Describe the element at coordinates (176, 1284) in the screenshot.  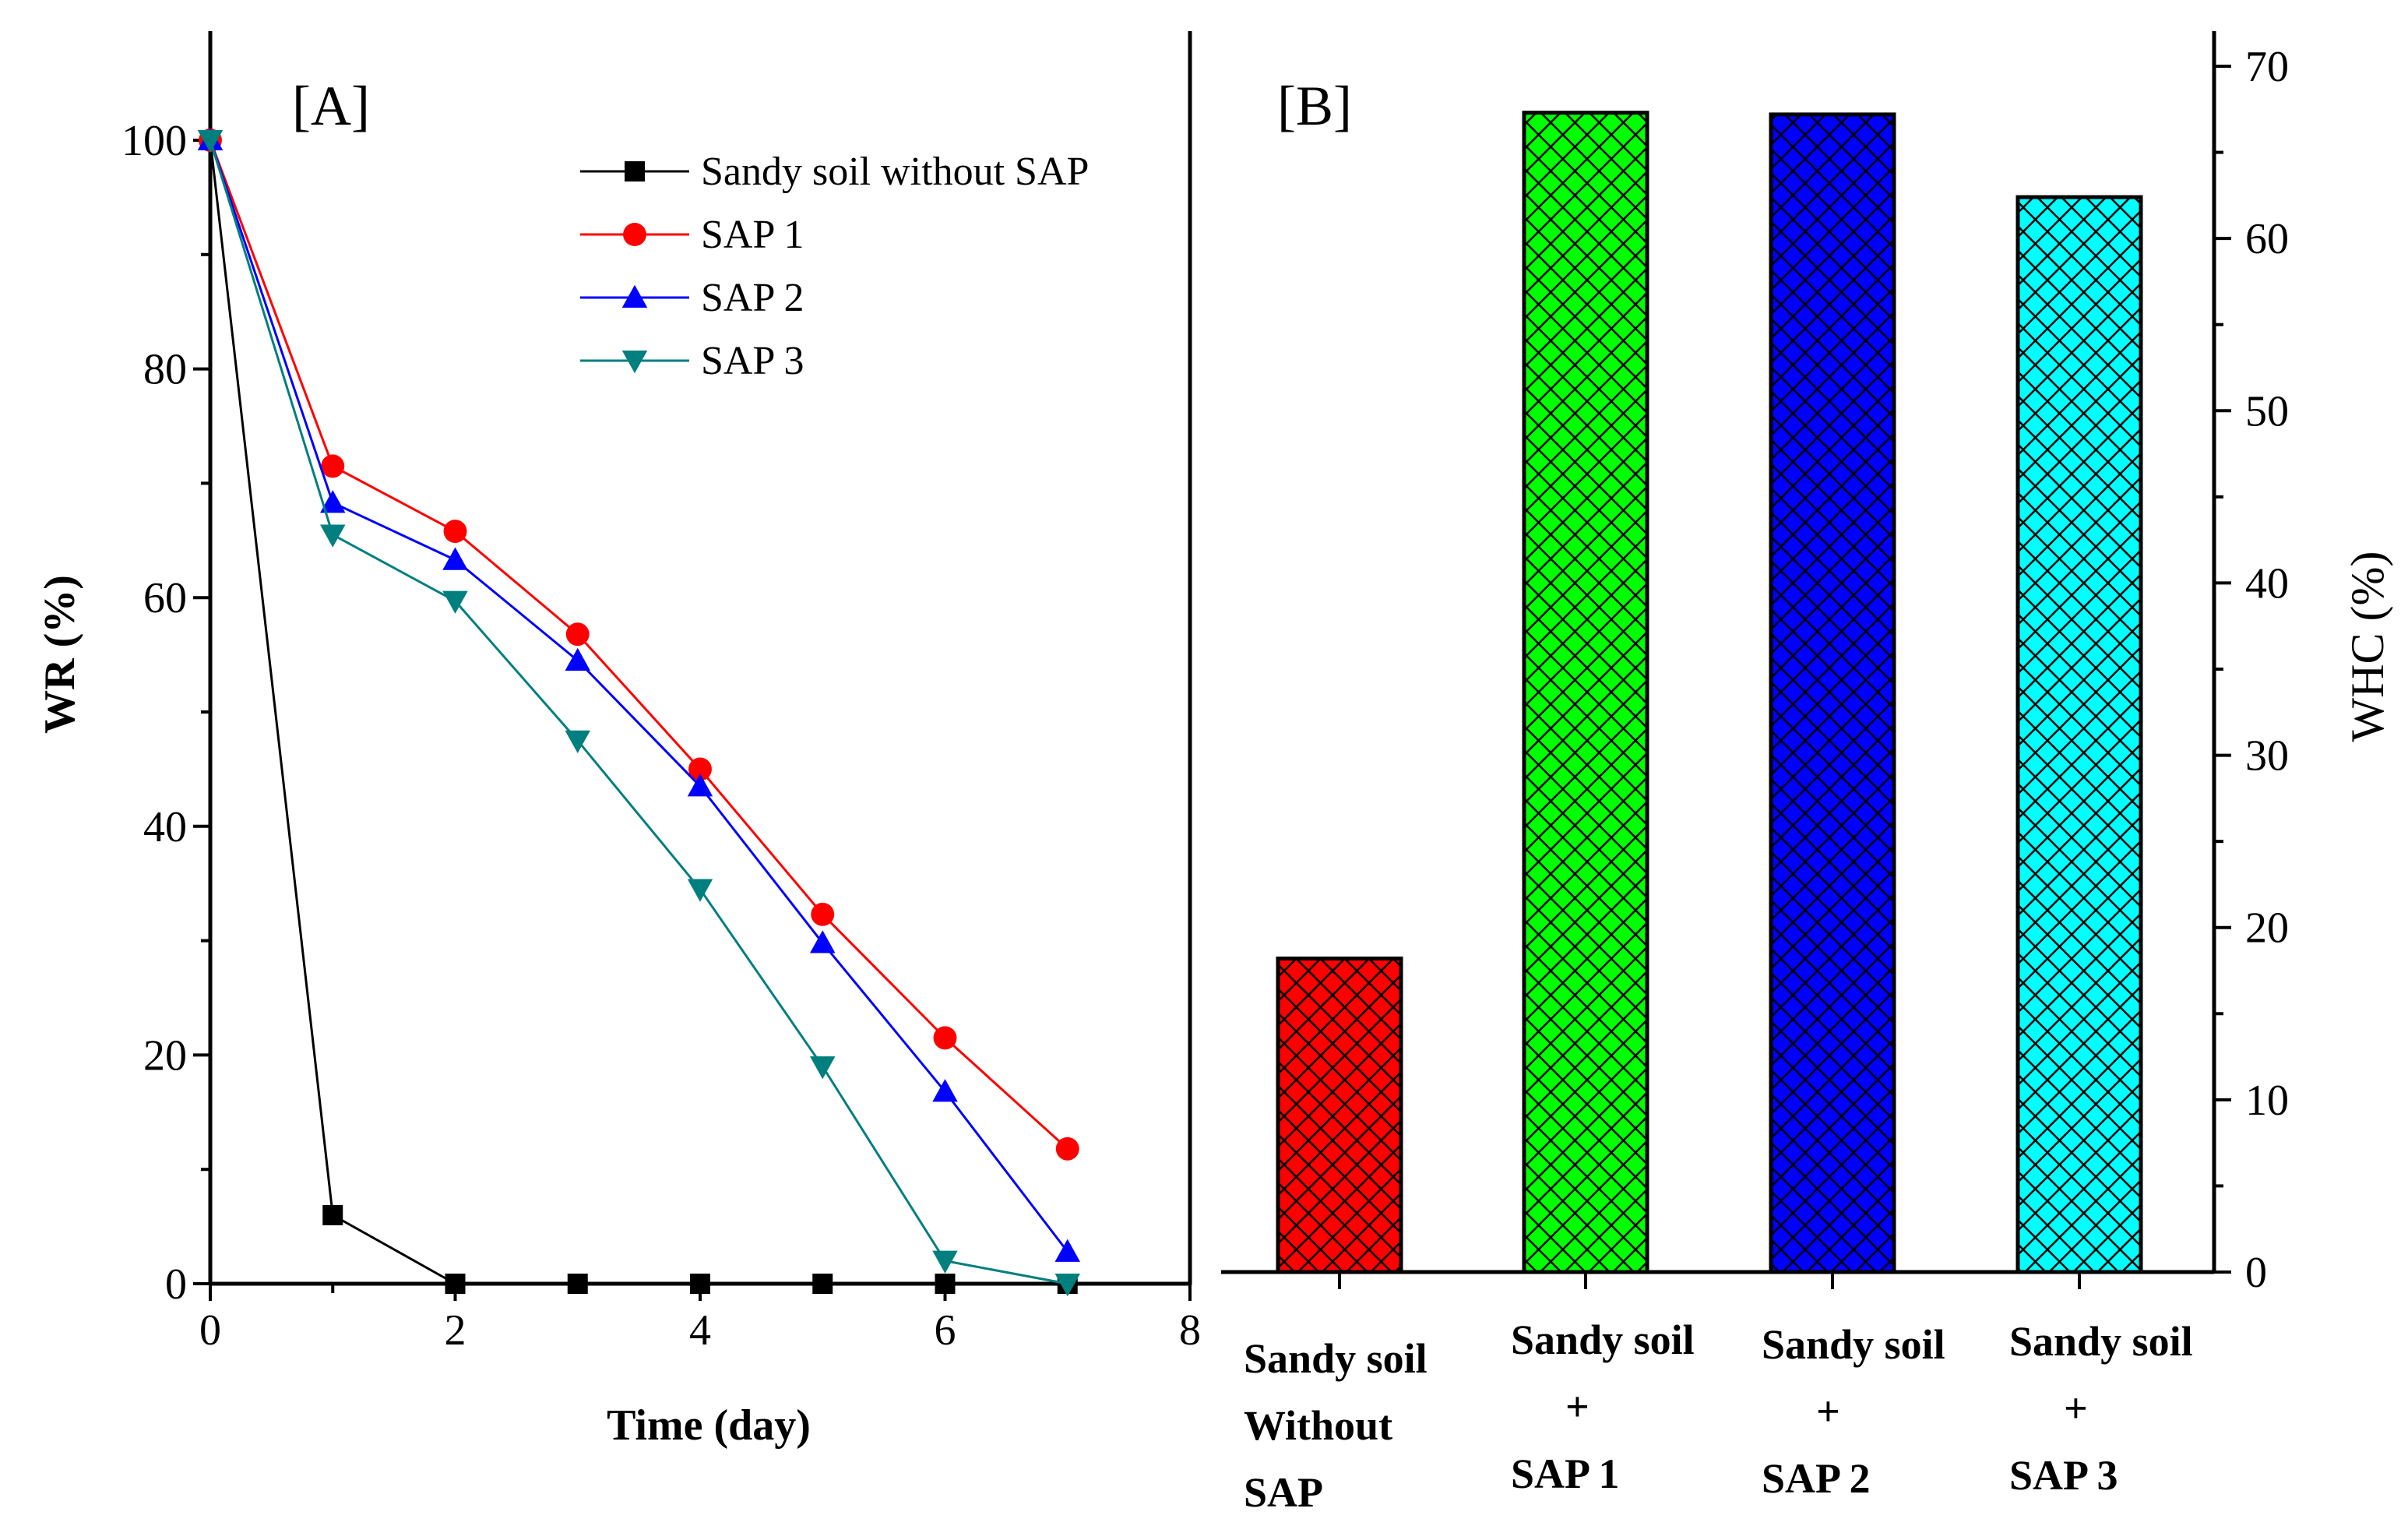
I see `panel-a-y-tick-label: 0` at that location.